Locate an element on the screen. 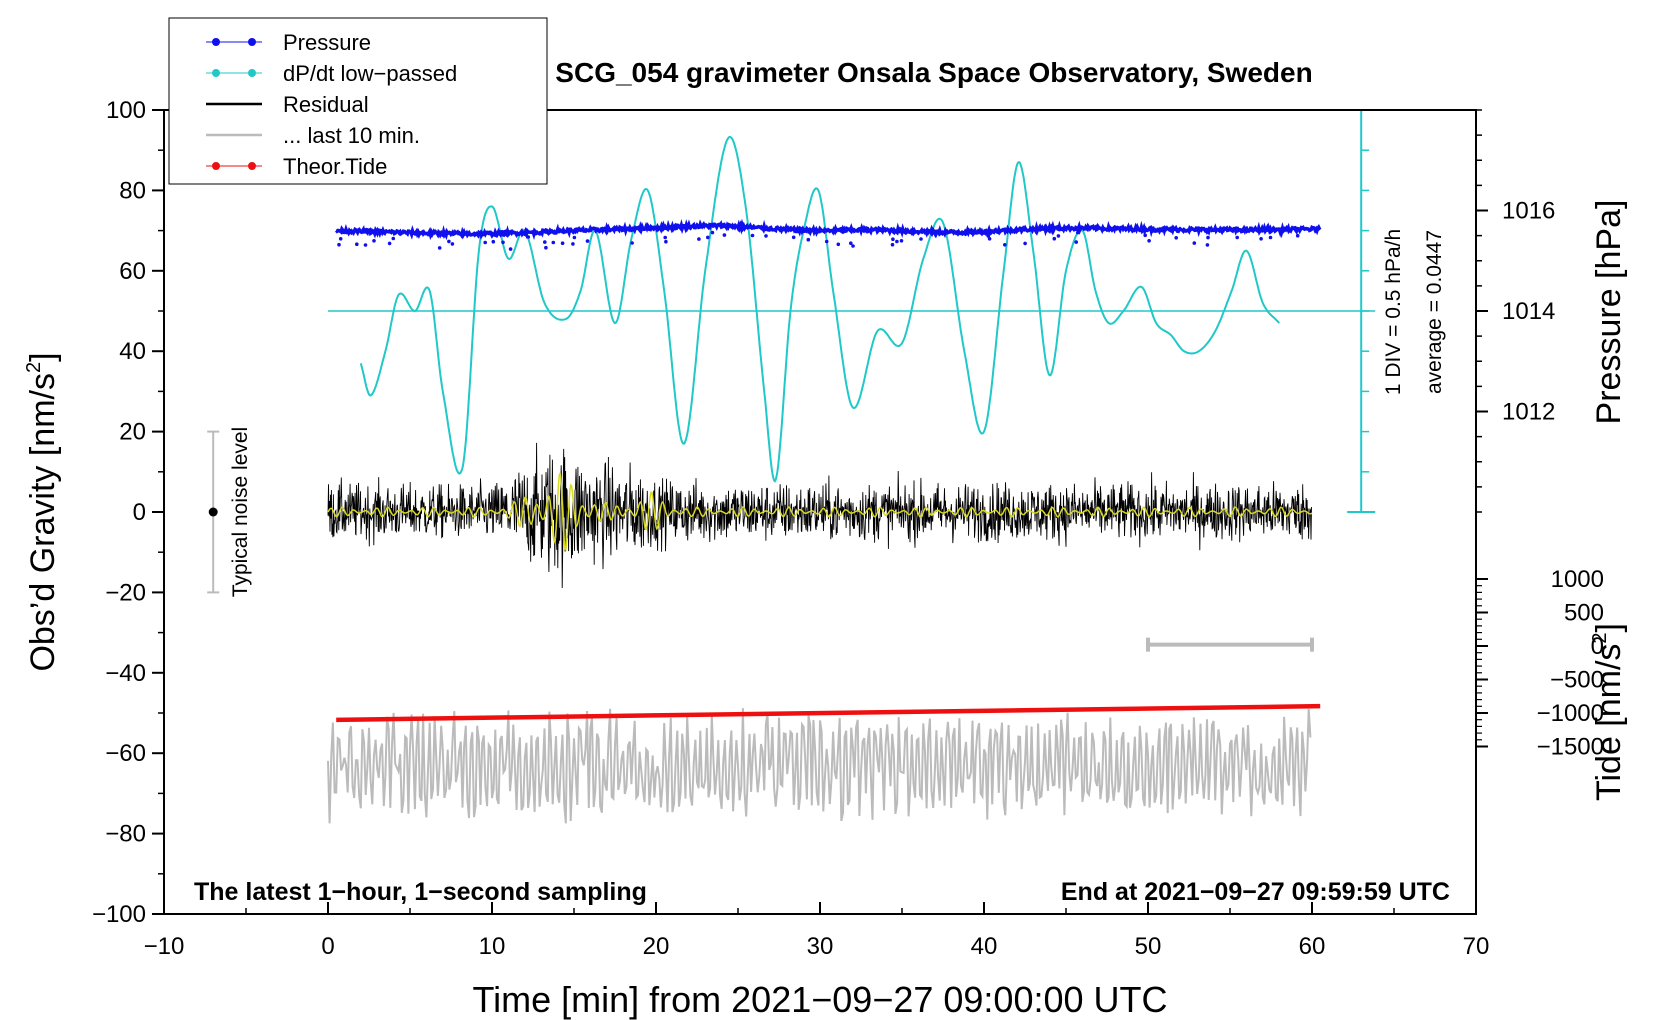 This screenshot has width=1660, height=1020. x-tick-label: 30 is located at coordinates (820, 946).